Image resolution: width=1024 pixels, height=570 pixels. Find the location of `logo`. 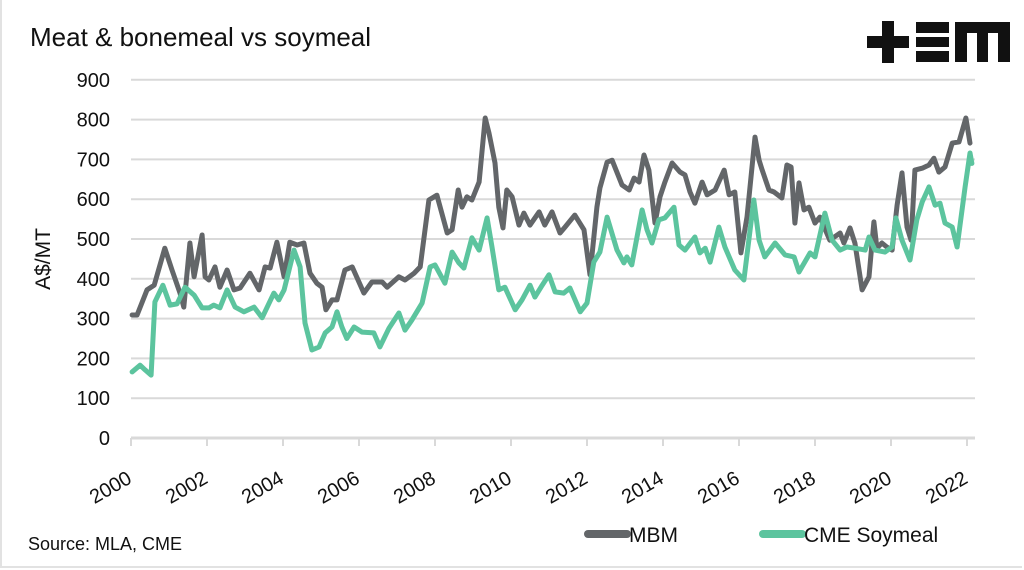

logo is located at coordinates (938, 42).